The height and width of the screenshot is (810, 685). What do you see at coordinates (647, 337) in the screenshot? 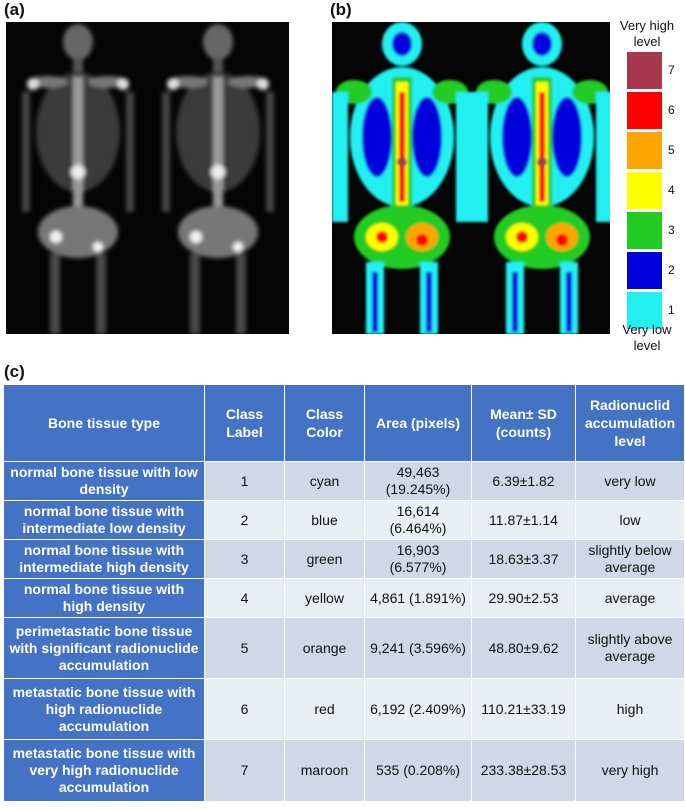
I see `legend-bottom-caption: Very low level` at bounding box center [647, 337].